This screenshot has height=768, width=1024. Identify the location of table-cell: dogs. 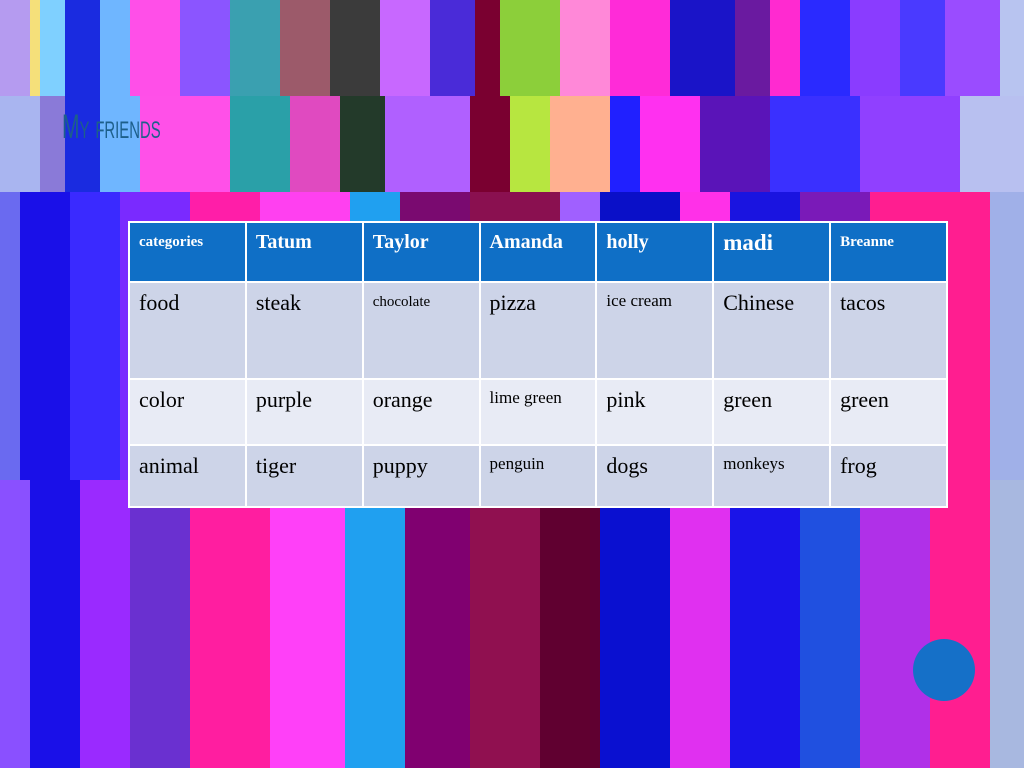
(655, 476).